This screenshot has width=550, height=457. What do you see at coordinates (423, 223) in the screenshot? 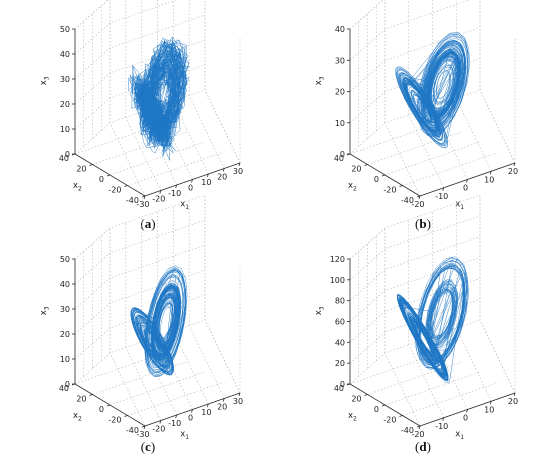
I see `panel-caption: (b)` at bounding box center [423, 223].